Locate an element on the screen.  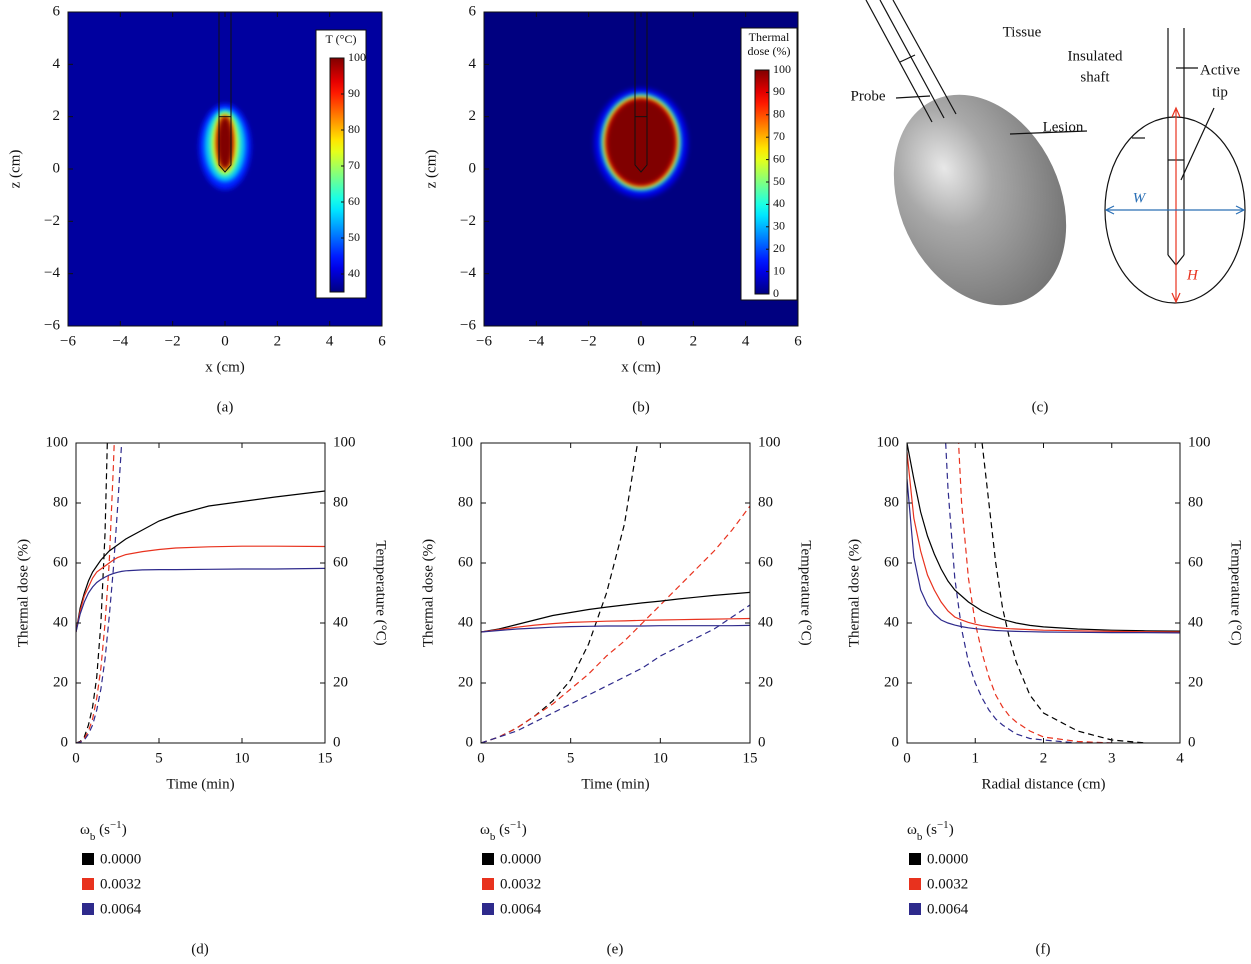
diagram-label: Active is located at coordinates (1220, 70).